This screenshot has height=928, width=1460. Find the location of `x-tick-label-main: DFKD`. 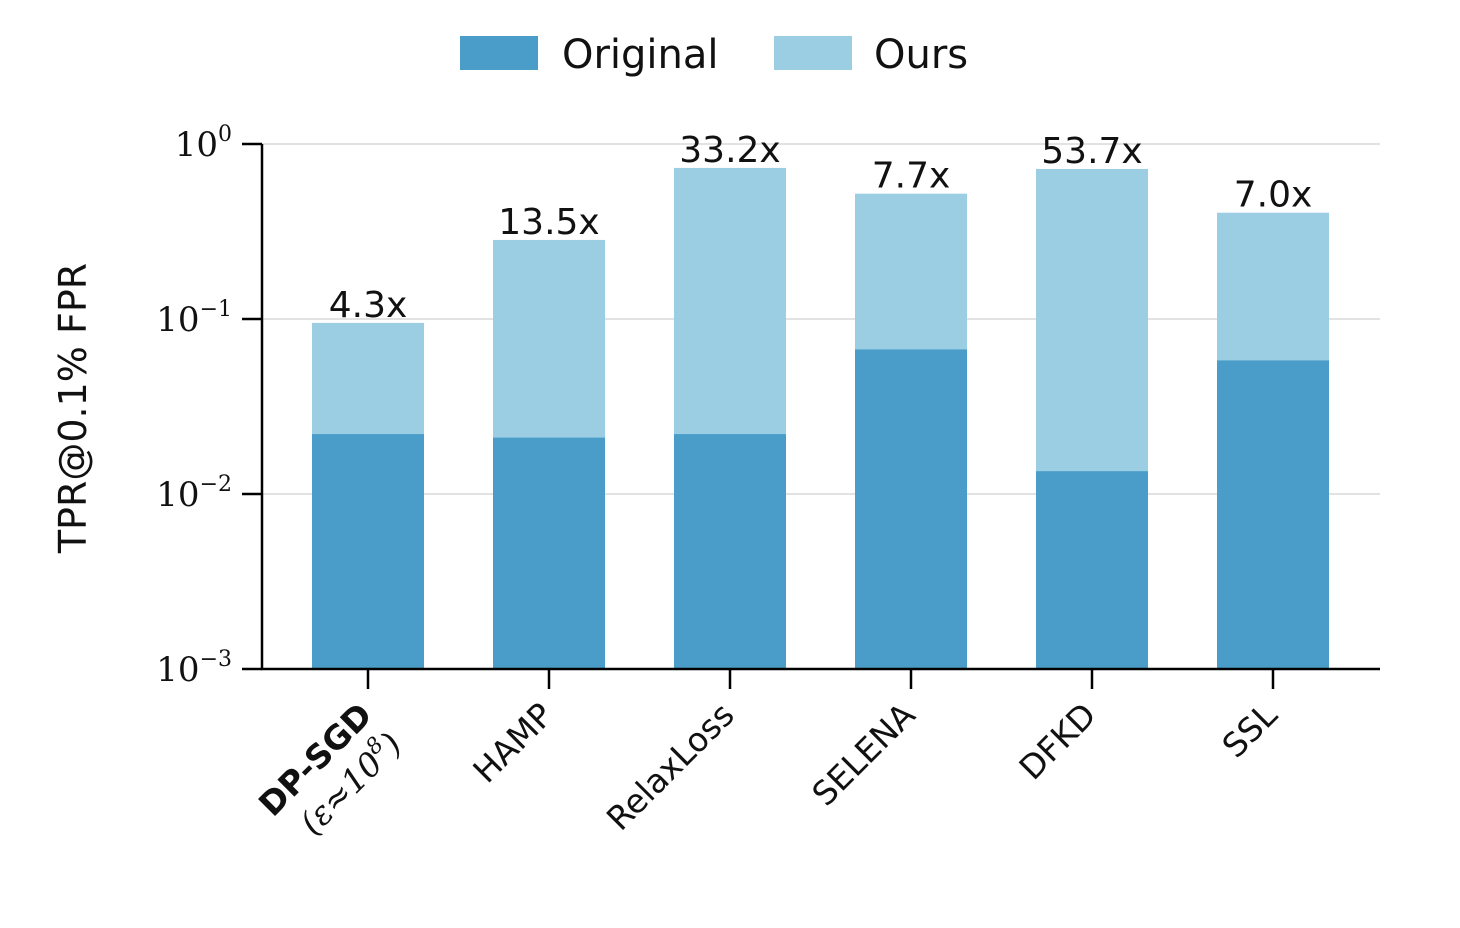

x-tick-label-main: DFKD is located at coordinates (1057, 741).